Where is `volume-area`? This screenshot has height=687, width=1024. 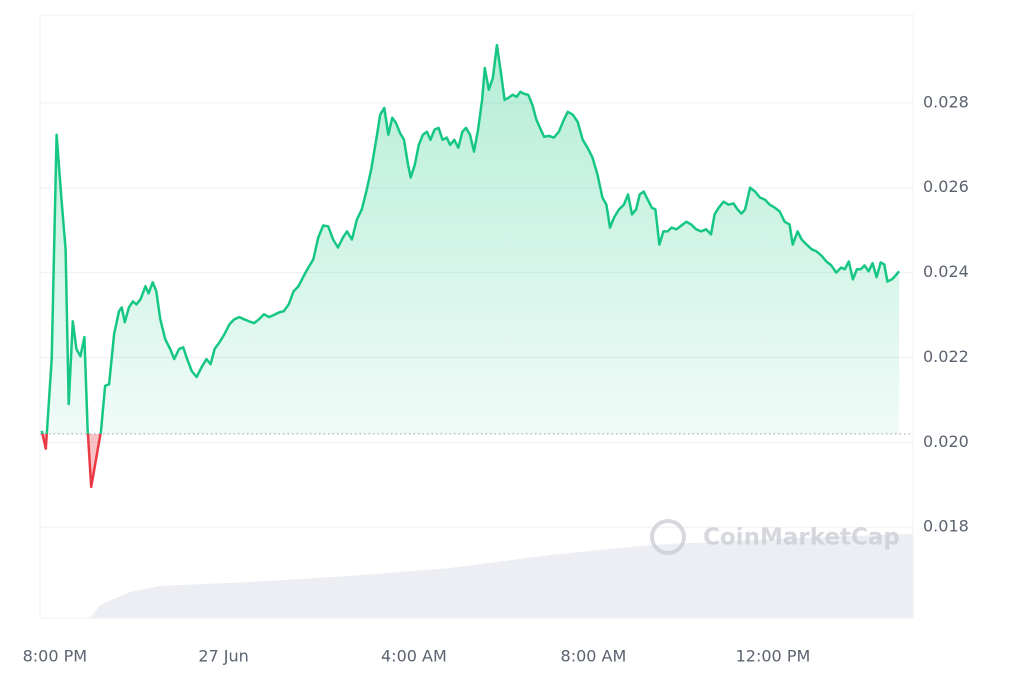 volume-area is located at coordinates (501, 576).